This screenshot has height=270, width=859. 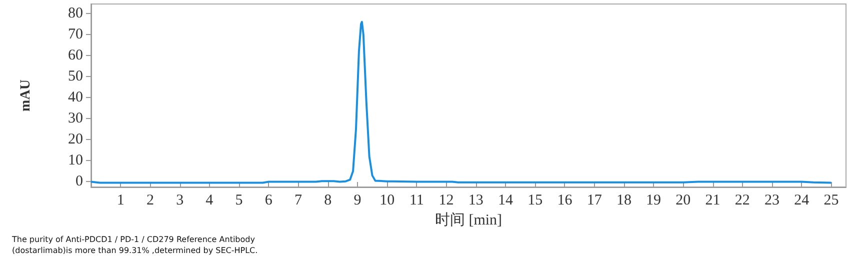 What do you see at coordinates (79, 182) in the screenshot?
I see `y-tick-label: 0` at bounding box center [79, 182].